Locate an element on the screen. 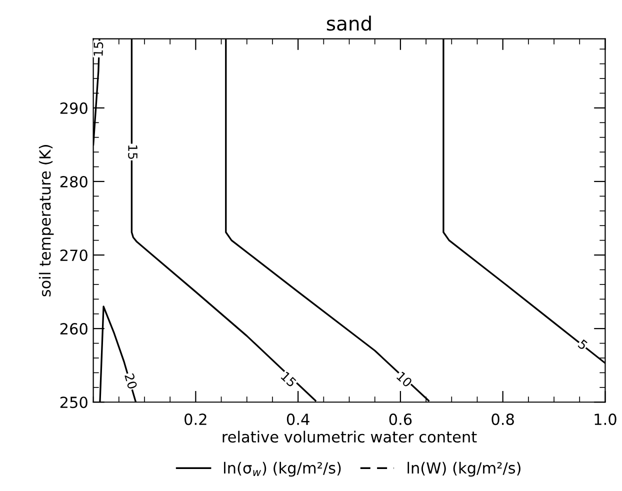 This screenshot has height=491, width=622. x-tick-label: 0.2 is located at coordinates (195, 420).